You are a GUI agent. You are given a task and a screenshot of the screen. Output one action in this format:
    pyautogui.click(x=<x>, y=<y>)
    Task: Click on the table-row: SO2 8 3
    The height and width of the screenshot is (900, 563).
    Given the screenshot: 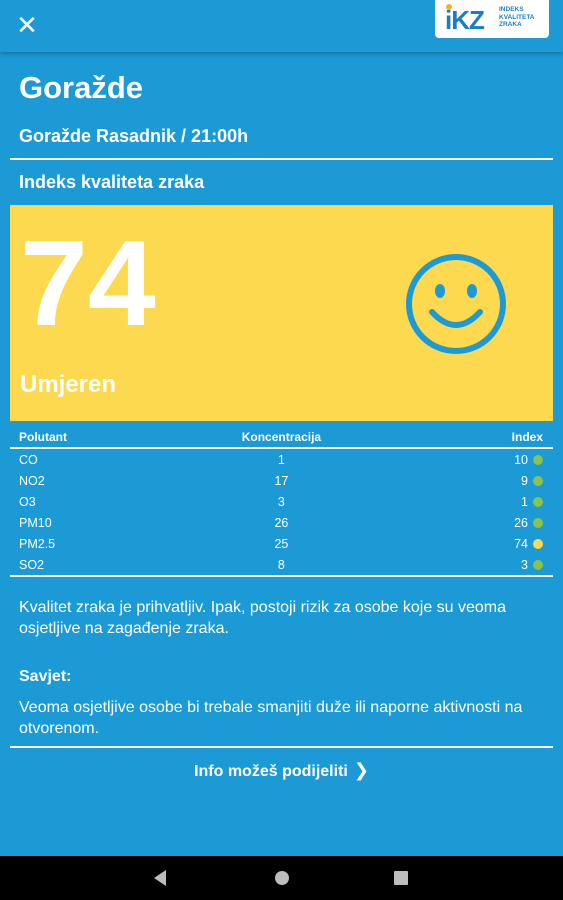 What is the action you would take?
    pyautogui.click(x=281, y=564)
    